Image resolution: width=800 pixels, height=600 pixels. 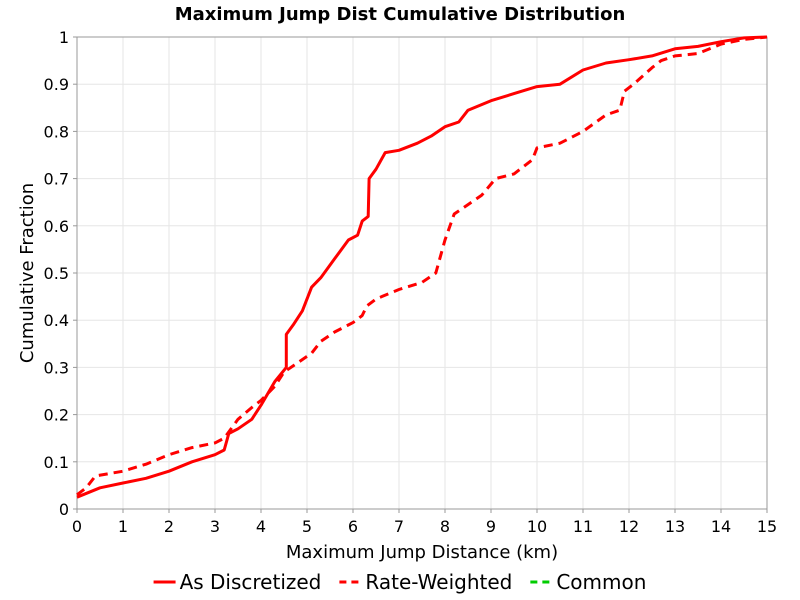 What do you see at coordinates (491, 526) in the screenshot?
I see `x-tick-label: 9` at bounding box center [491, 526].